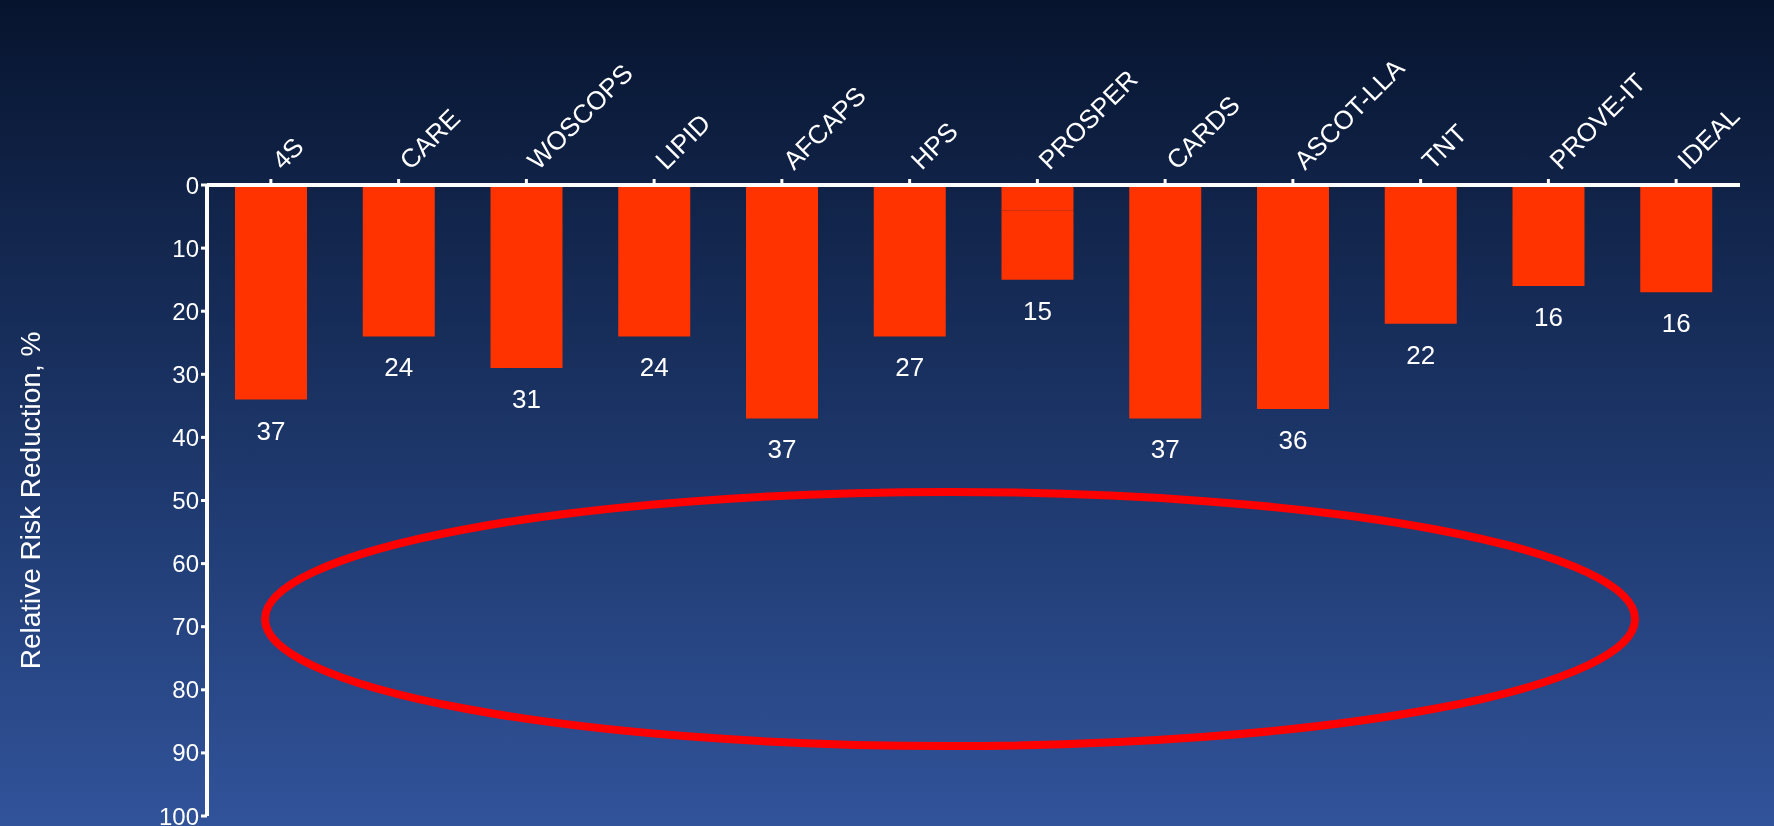  I want to click on text: 27, so click(910, 367).